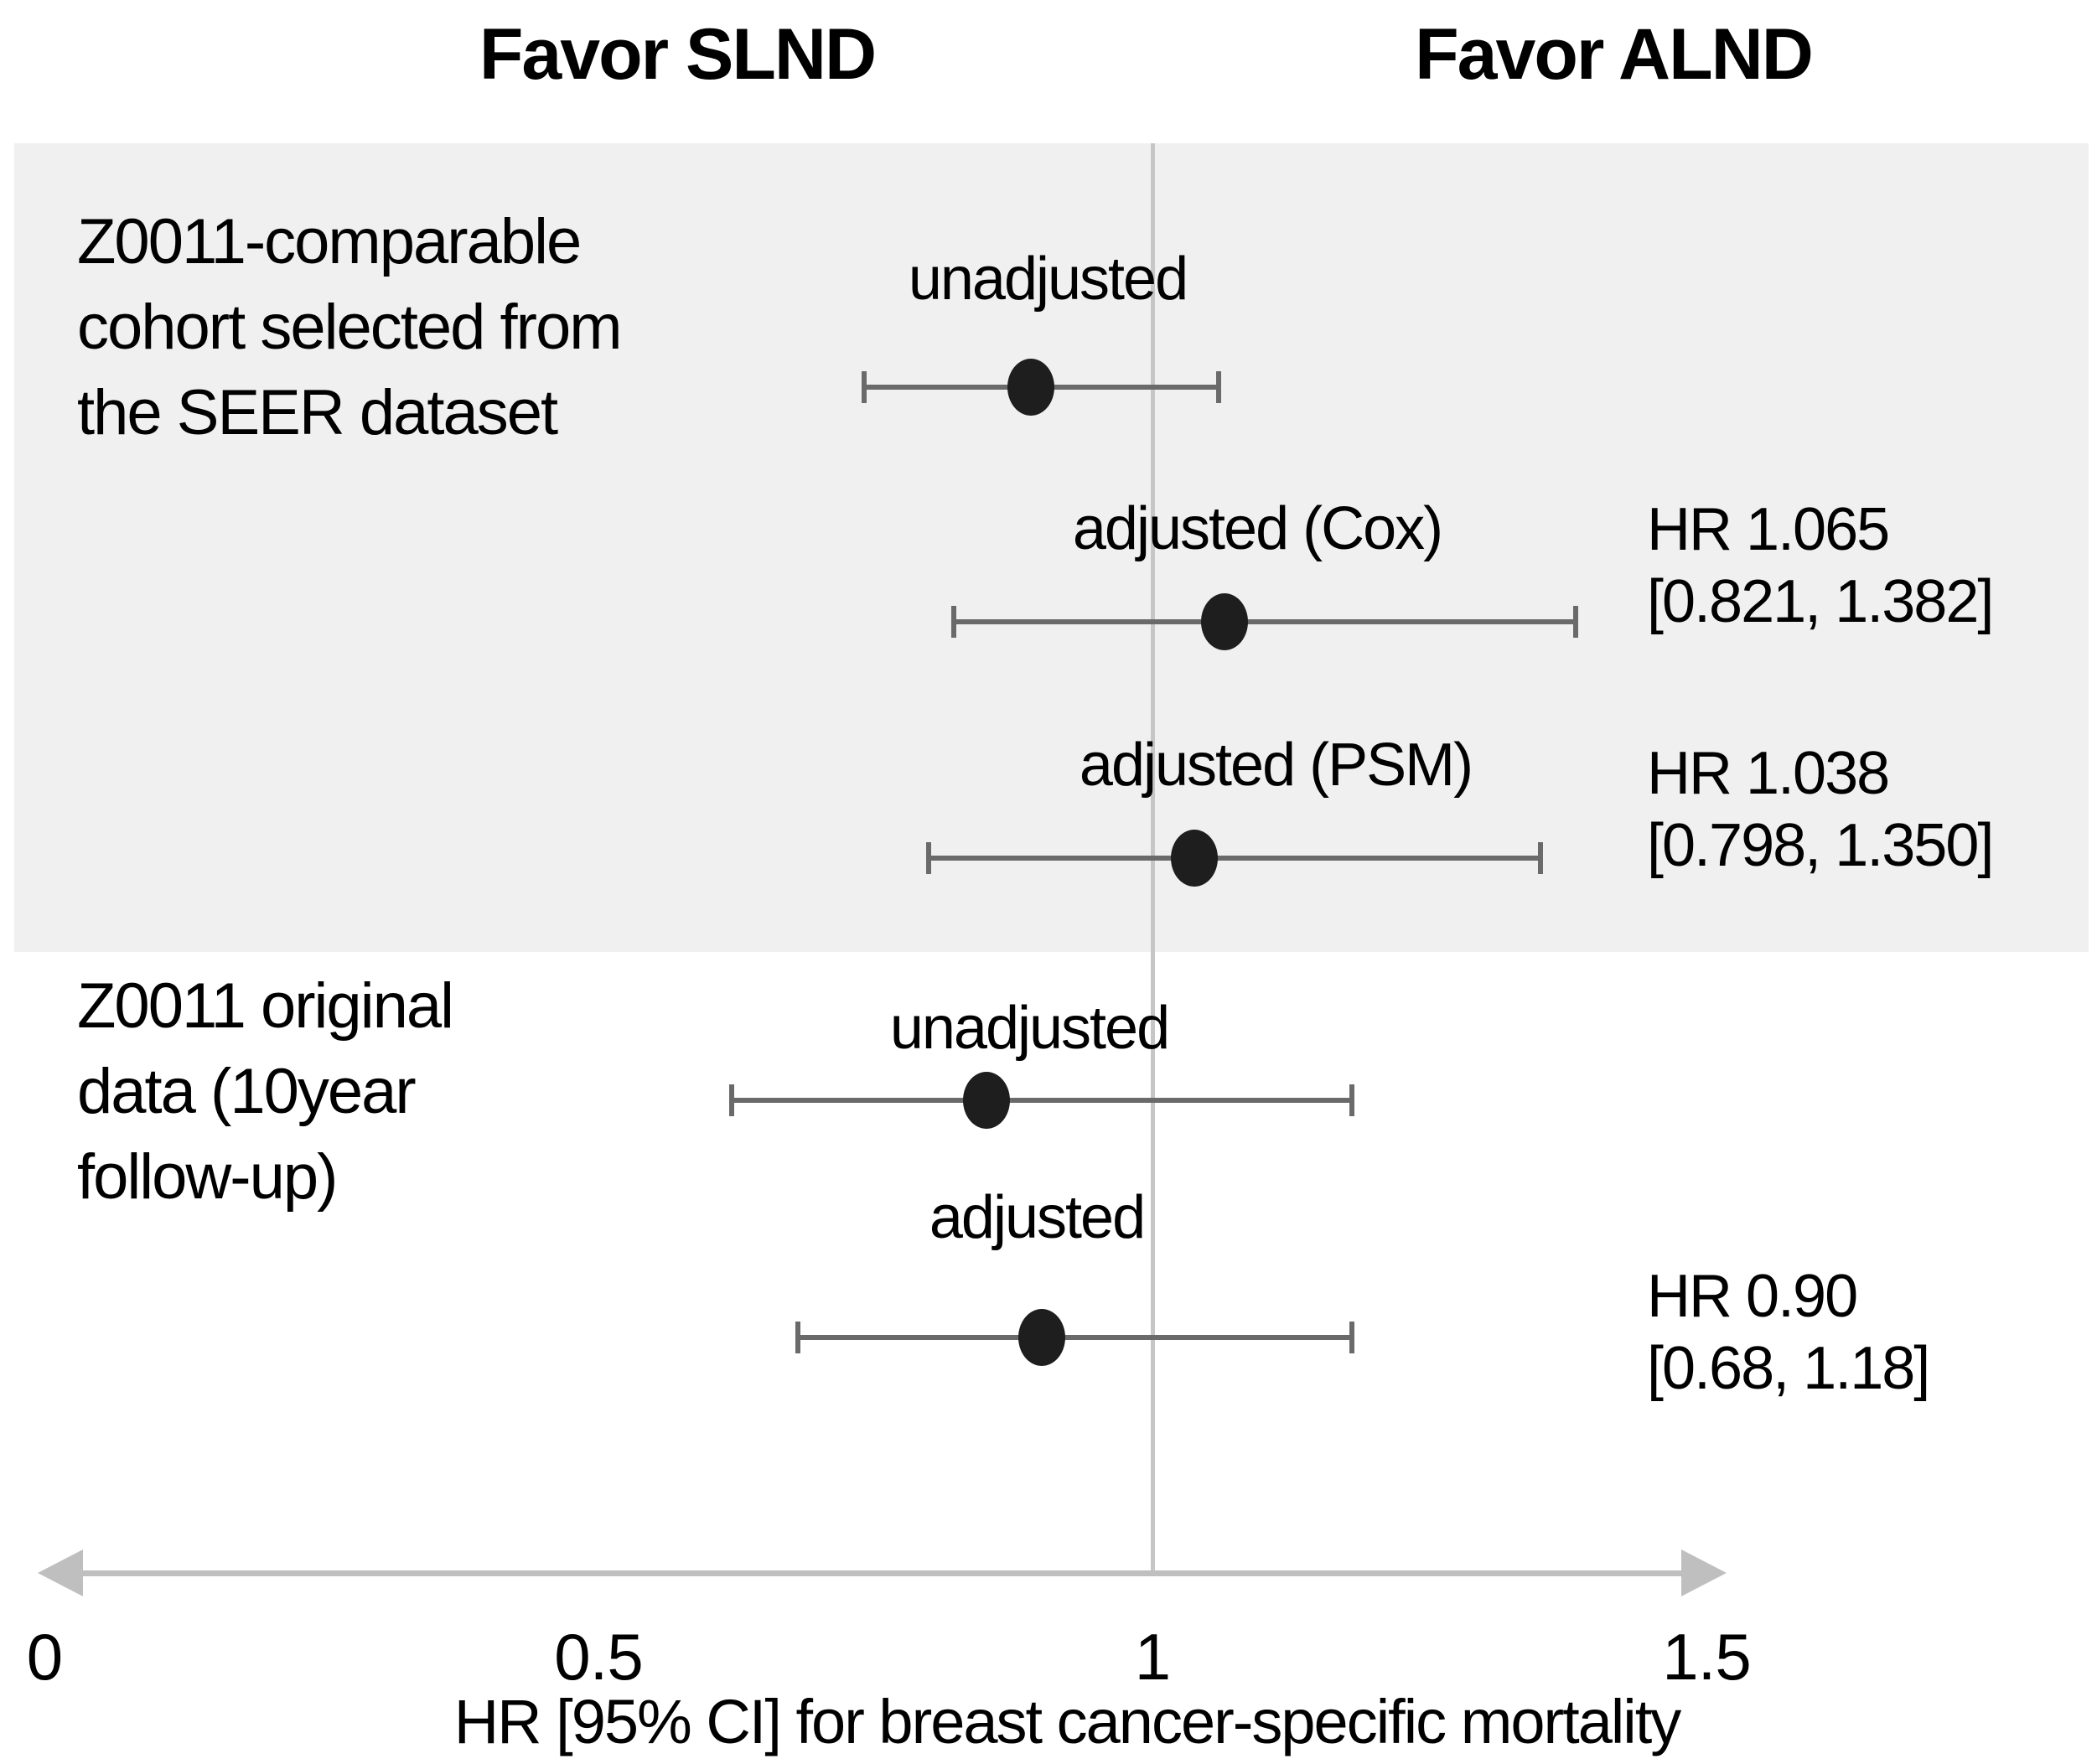  What do you see at coordinates (1257, 528) in the screenshot?
I see `row-label: adjusted (Cox)` at bounding box center [1257, 528].